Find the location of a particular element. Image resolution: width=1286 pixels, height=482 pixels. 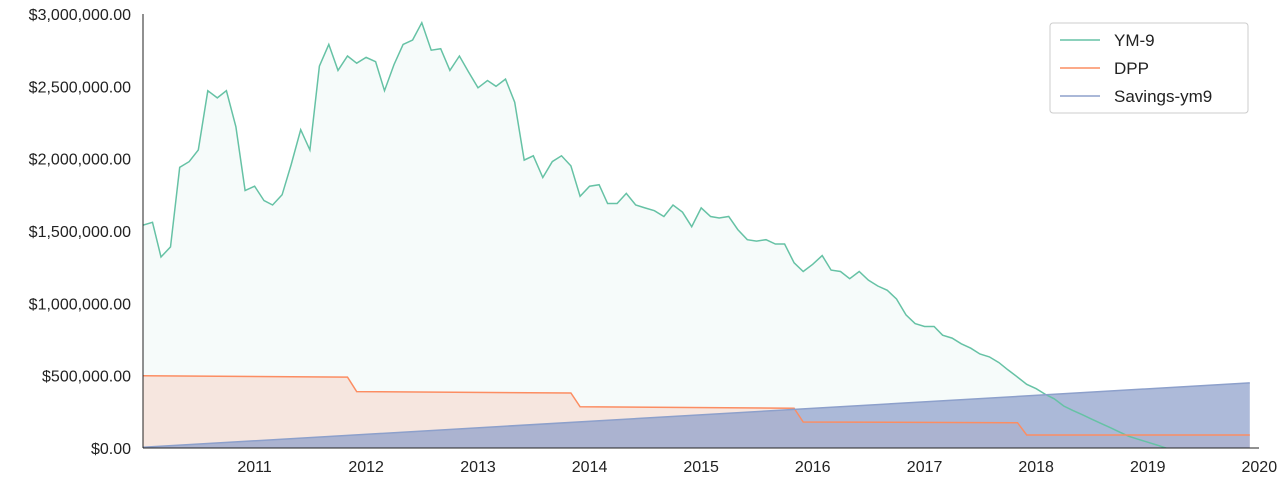

y-tick-label: $500,000.00 is located at coordinates (86, 377).